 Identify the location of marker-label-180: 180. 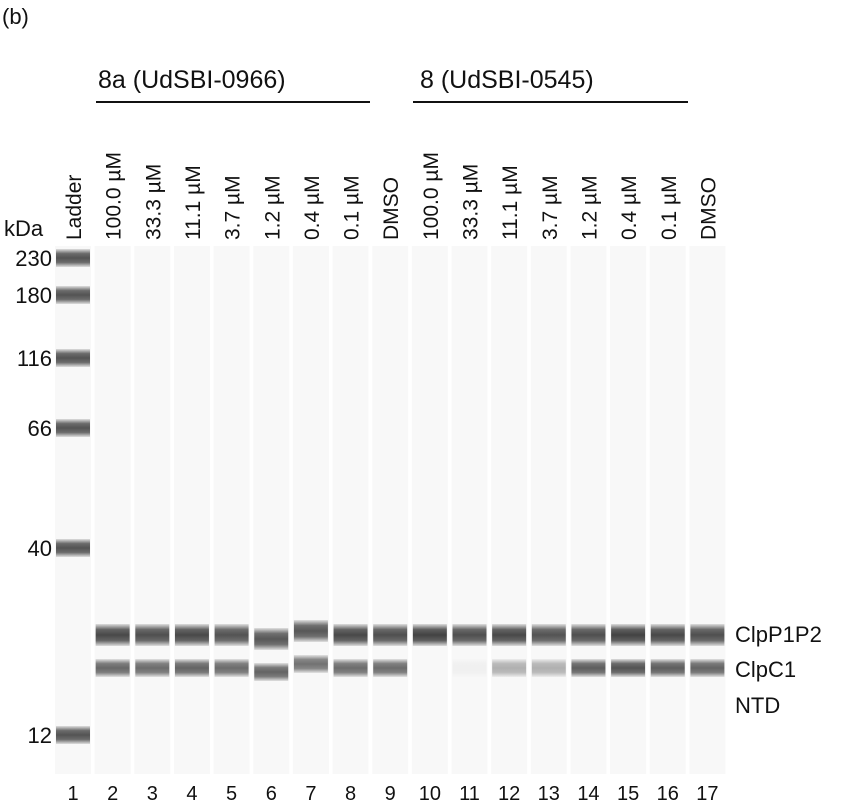
(33, 295).